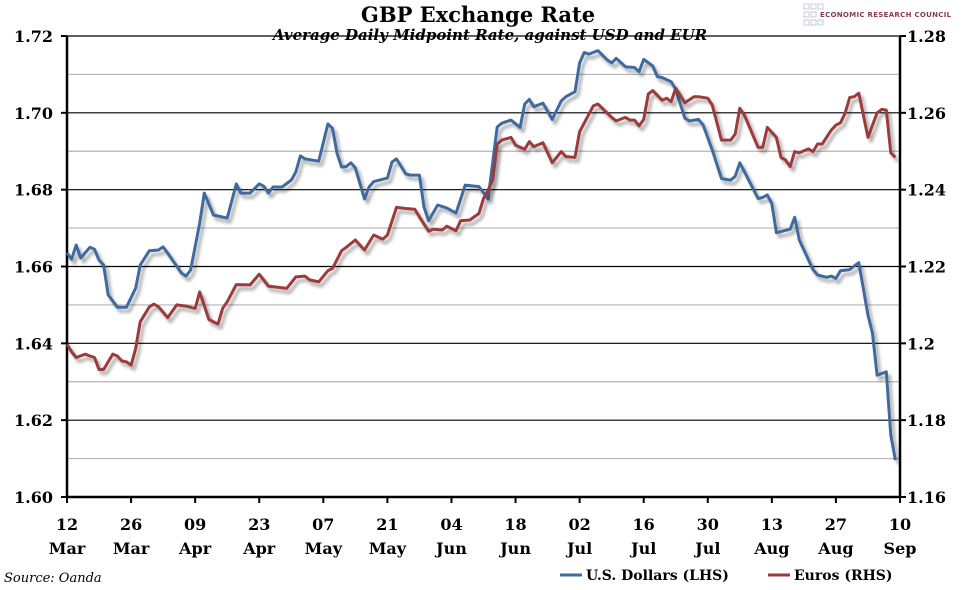 The height and width of the screenshot is (590, 967). Describe the element at coordinates (926, 113) in the screenshot. I see `y-right-tick-label: 1.26` at that location.